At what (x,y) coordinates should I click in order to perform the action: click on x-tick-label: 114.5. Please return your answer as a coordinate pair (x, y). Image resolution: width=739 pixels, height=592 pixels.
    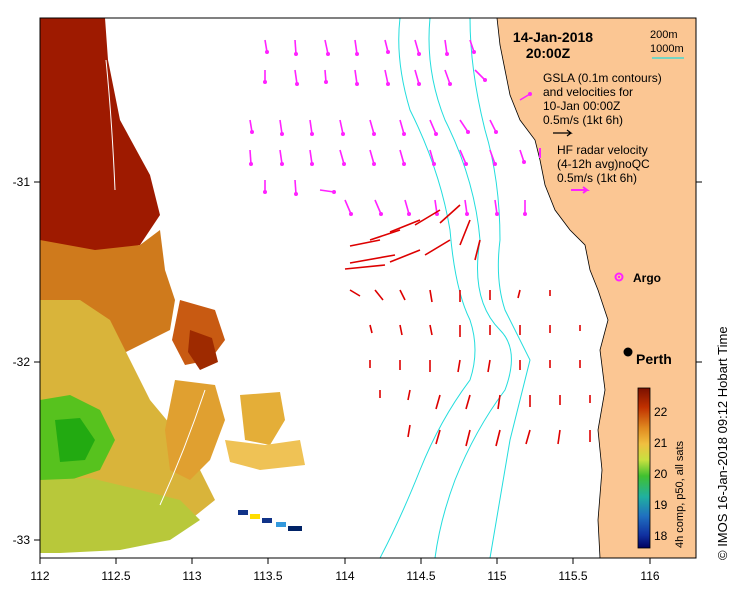
    Looking at the image, I should click on (420, 576).